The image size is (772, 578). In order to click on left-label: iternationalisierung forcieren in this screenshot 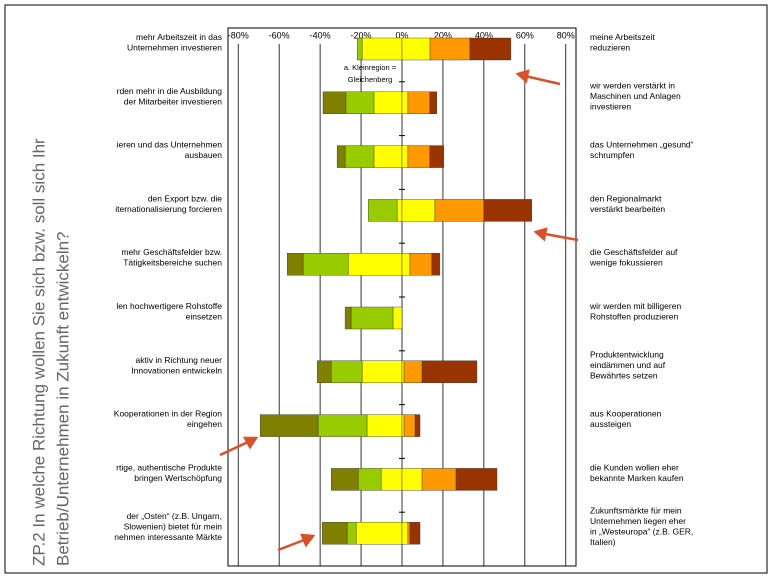, I will do `click(168, 209)`.